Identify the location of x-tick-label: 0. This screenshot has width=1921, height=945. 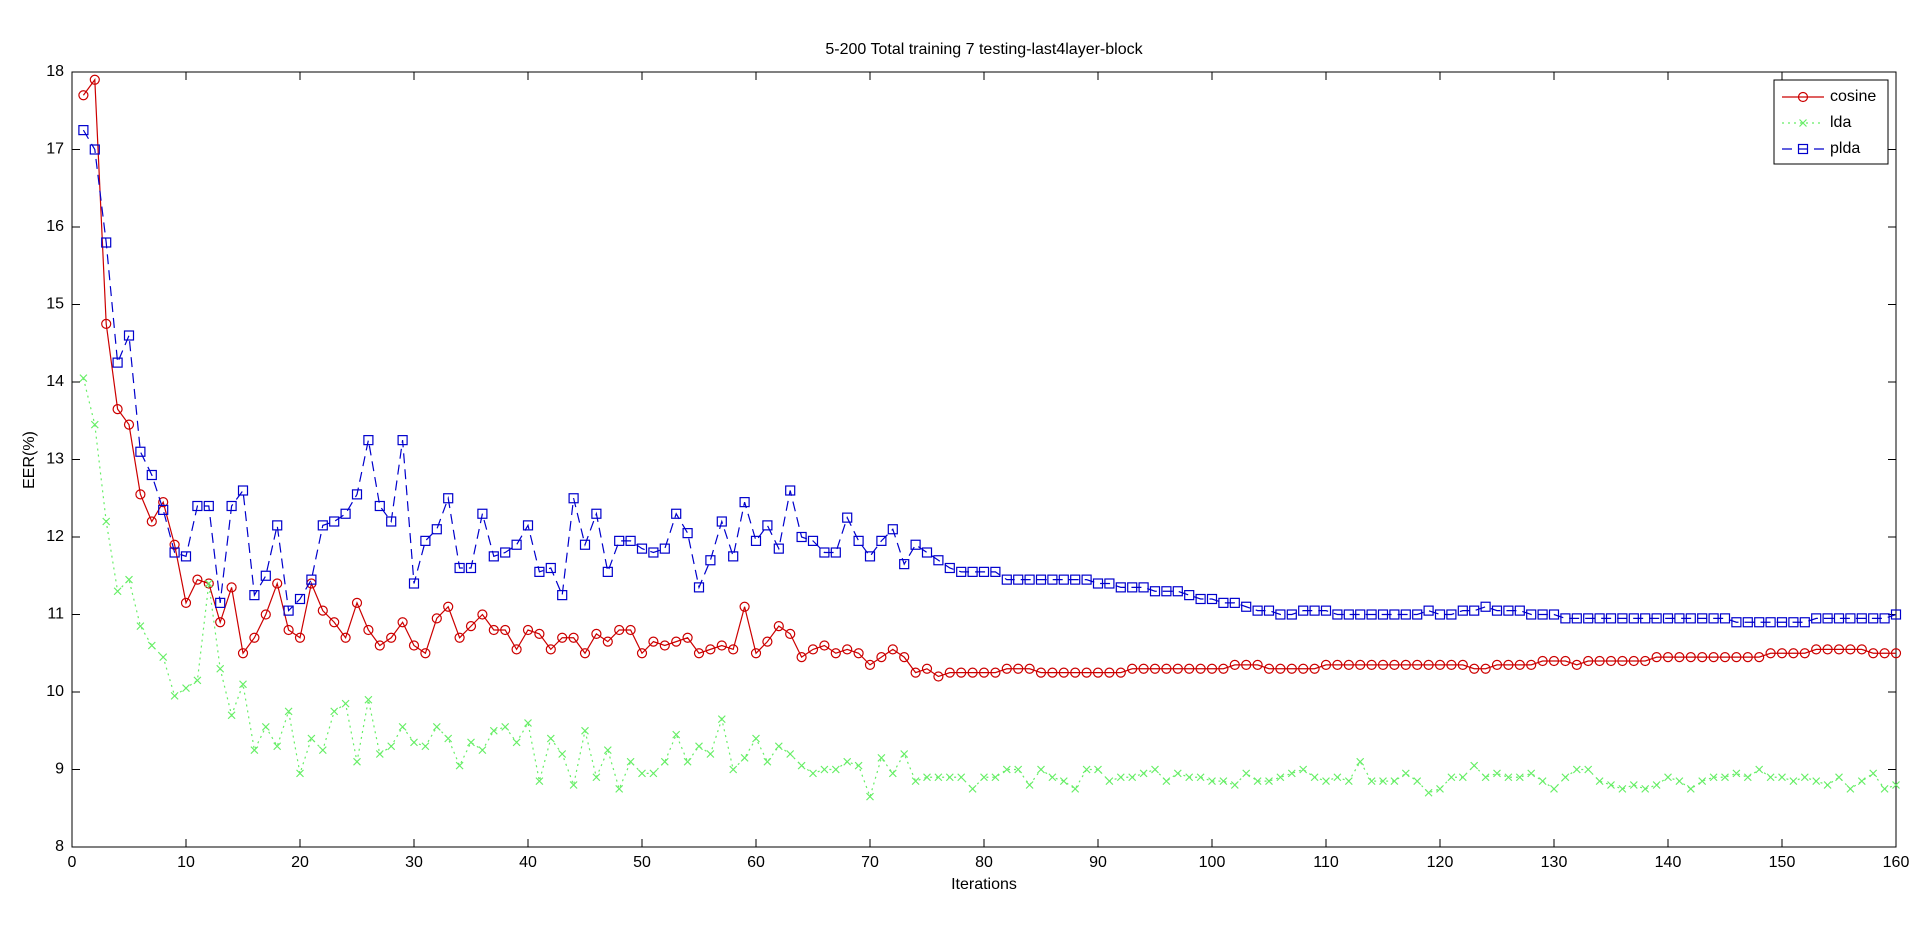
(72, 862).